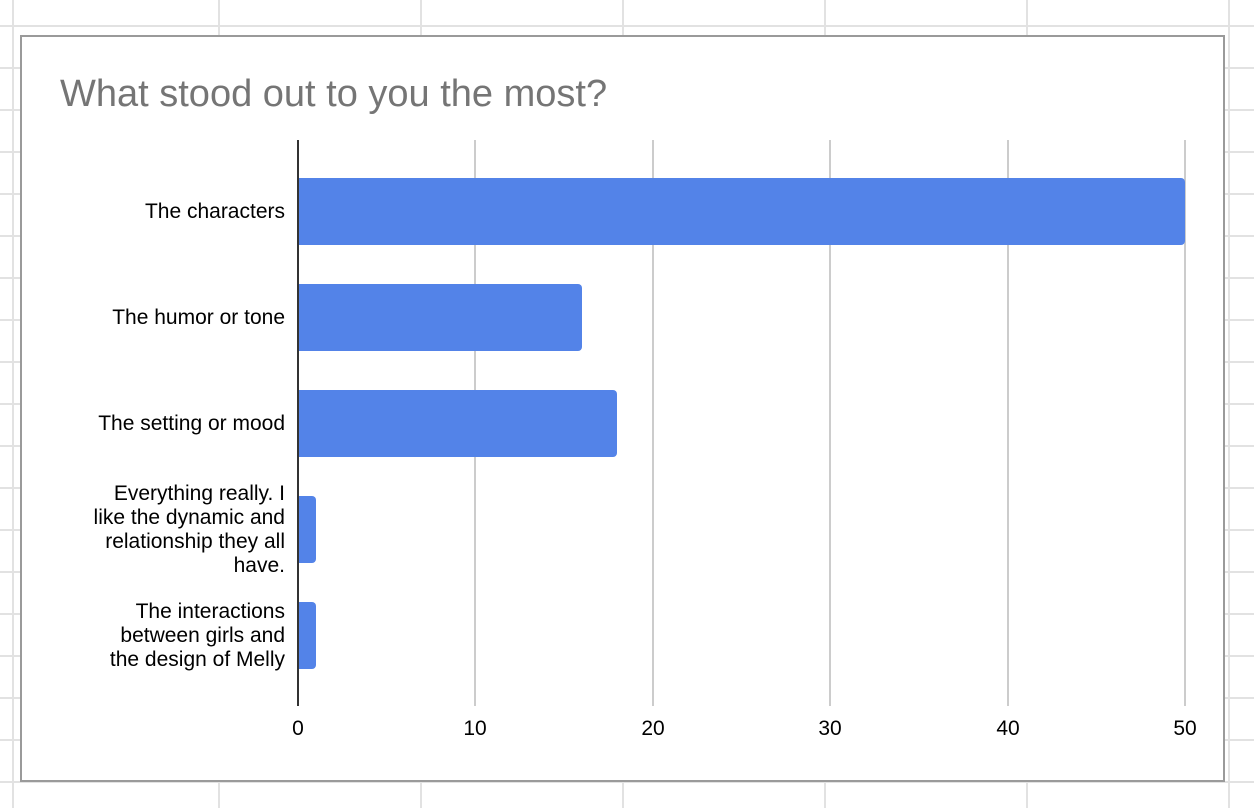  Describe the element at coordinates (214, 211) in the screenshot. I see `category-label: The characters` at that location.